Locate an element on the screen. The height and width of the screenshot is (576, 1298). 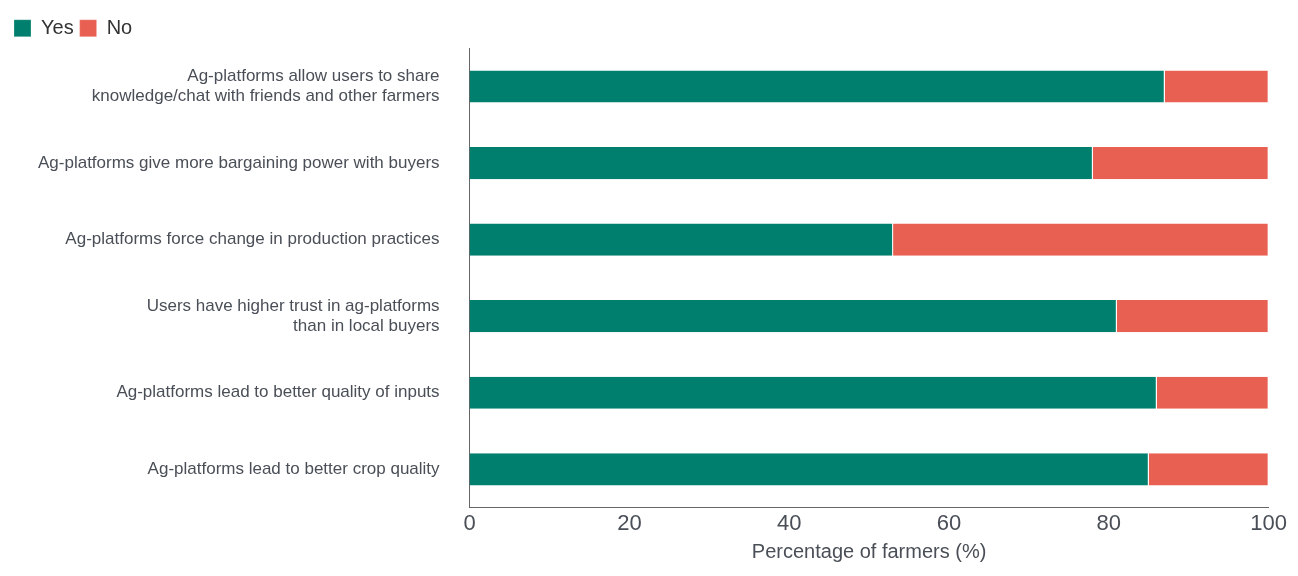
x-tick-label: 80 is located at coordinates (1109, 522).